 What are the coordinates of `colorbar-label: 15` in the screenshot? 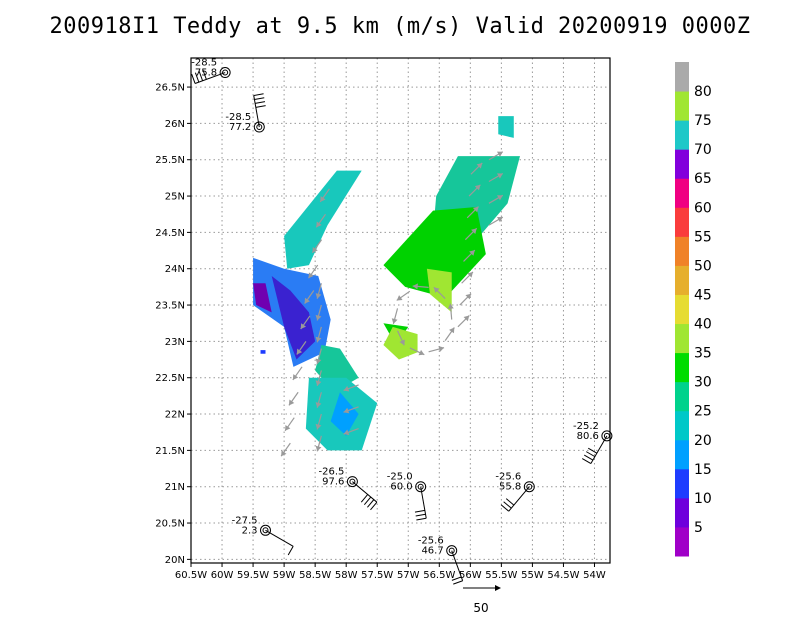 It's located at (703, 470).